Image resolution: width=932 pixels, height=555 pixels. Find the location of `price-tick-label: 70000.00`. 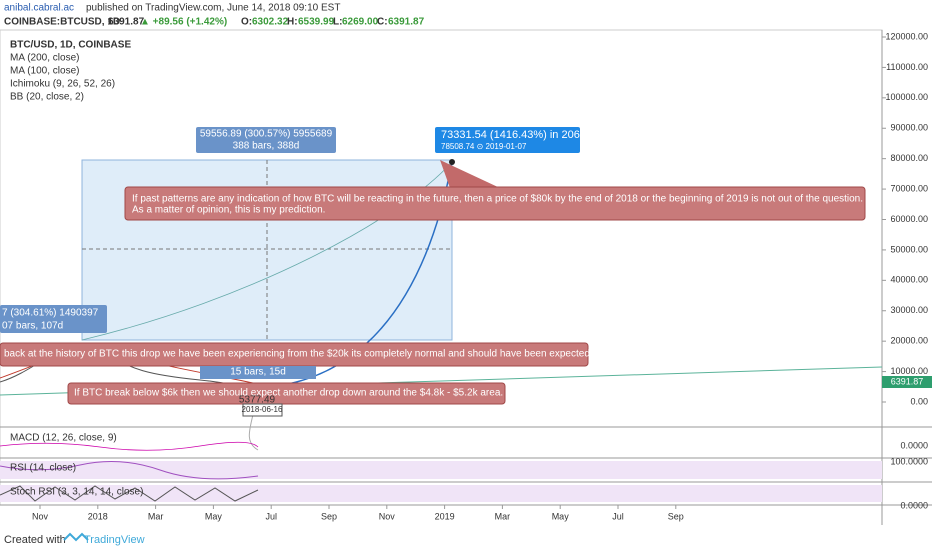

price-tick-label: 70000.00 is located at coordinates (909, 188).